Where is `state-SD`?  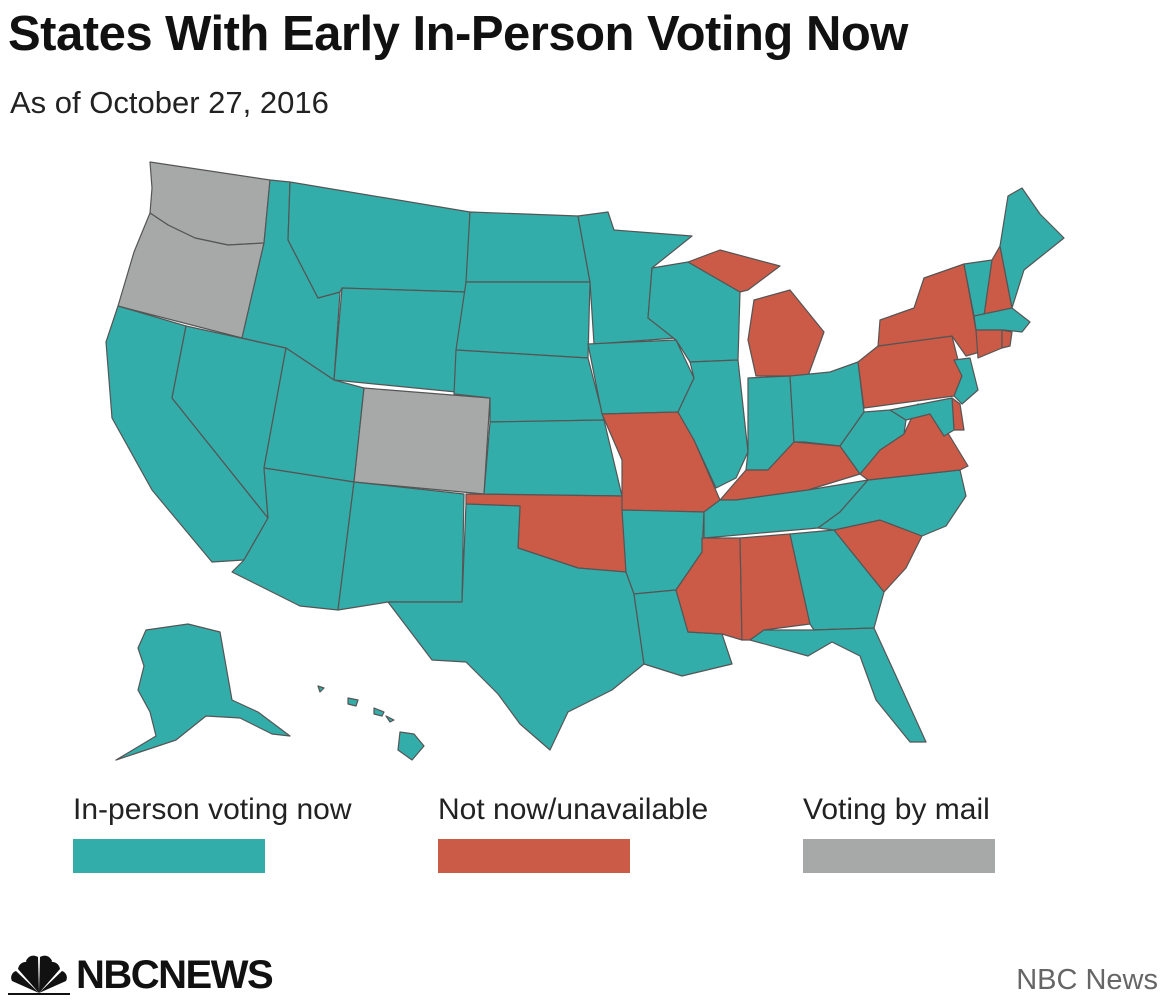 state-SD is located at coordinates (523, 320).